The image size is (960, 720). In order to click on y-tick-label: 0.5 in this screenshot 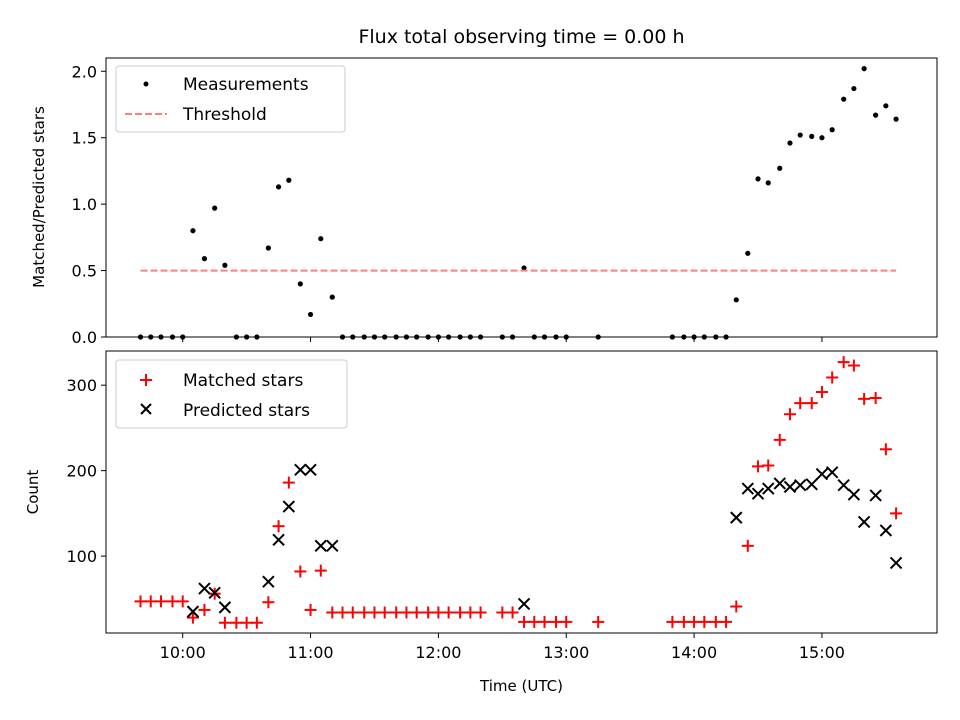, I will do `click(84, 271)`.